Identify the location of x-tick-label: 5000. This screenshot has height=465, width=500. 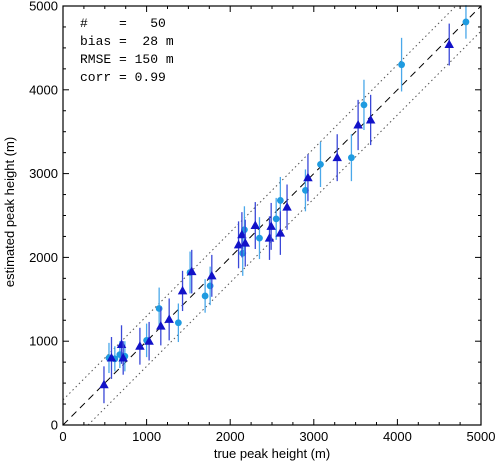
(481, 436).